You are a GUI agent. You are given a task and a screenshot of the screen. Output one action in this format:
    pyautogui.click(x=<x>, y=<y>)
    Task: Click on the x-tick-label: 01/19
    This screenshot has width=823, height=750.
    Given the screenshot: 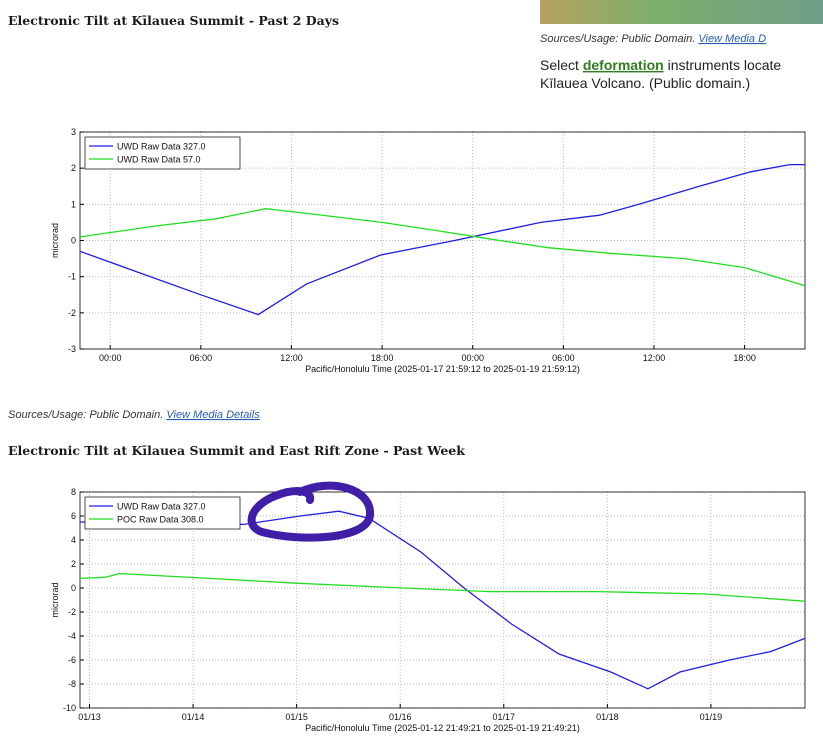 What is the action you would take?
    pyautogui.click(x=711, y=717)
    